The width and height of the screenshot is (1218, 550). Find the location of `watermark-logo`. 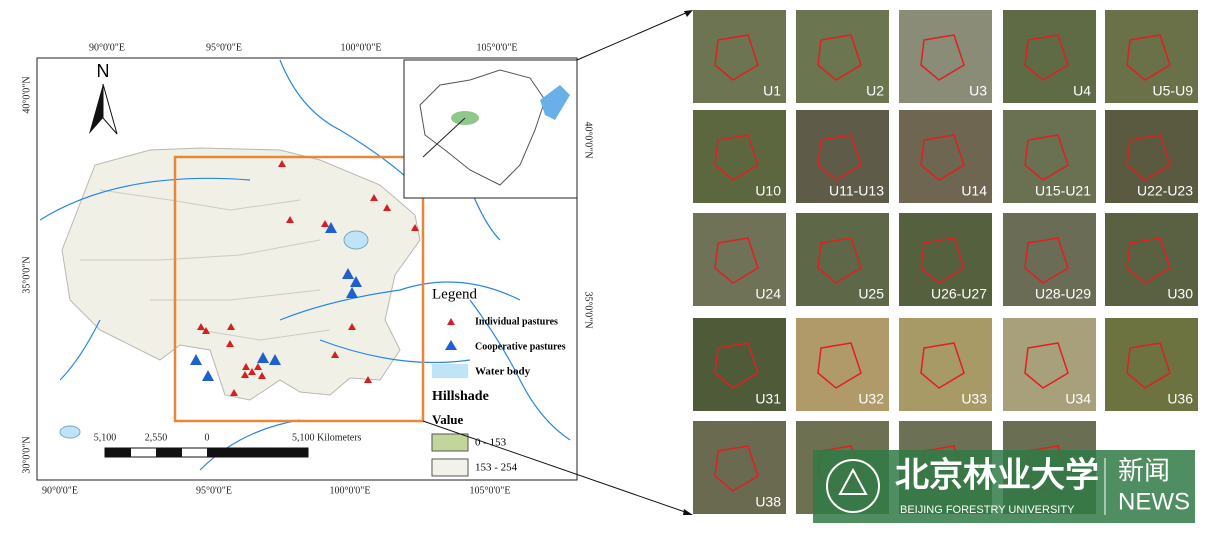

watermark-logo is located at coordinates (853, 481).